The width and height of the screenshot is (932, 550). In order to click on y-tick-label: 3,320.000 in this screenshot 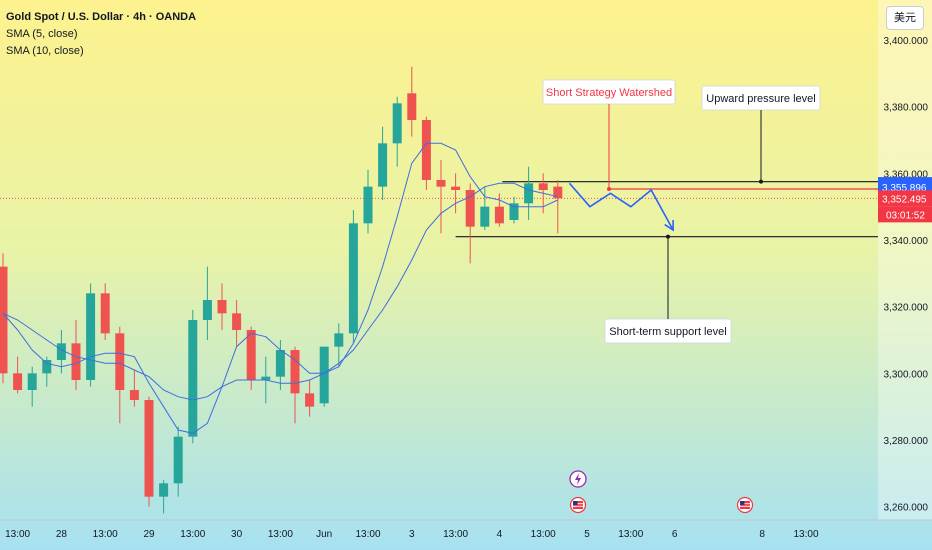, I will do `click(906, 308)`.